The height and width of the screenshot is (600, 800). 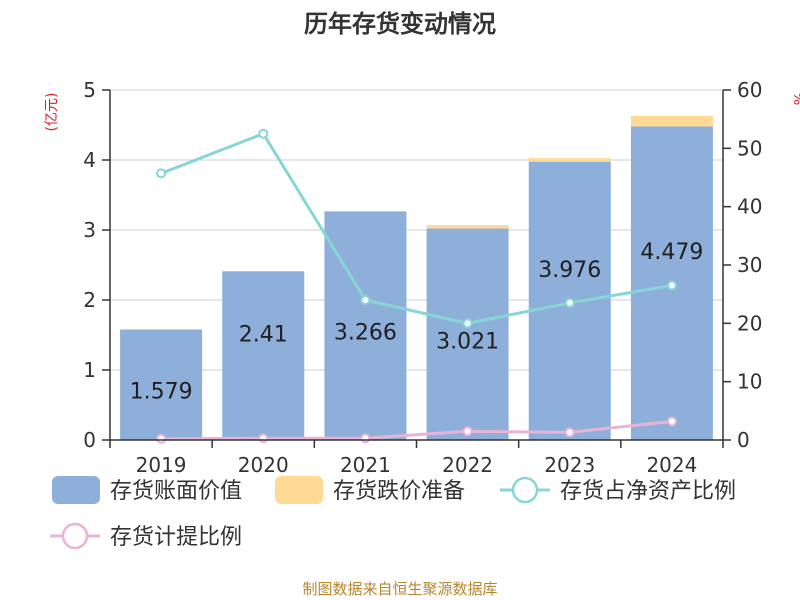 What do you see at coordinates (749, 90) in the screenshot?
I see `right-tick-label: 60` at bounding box center [749, 90].